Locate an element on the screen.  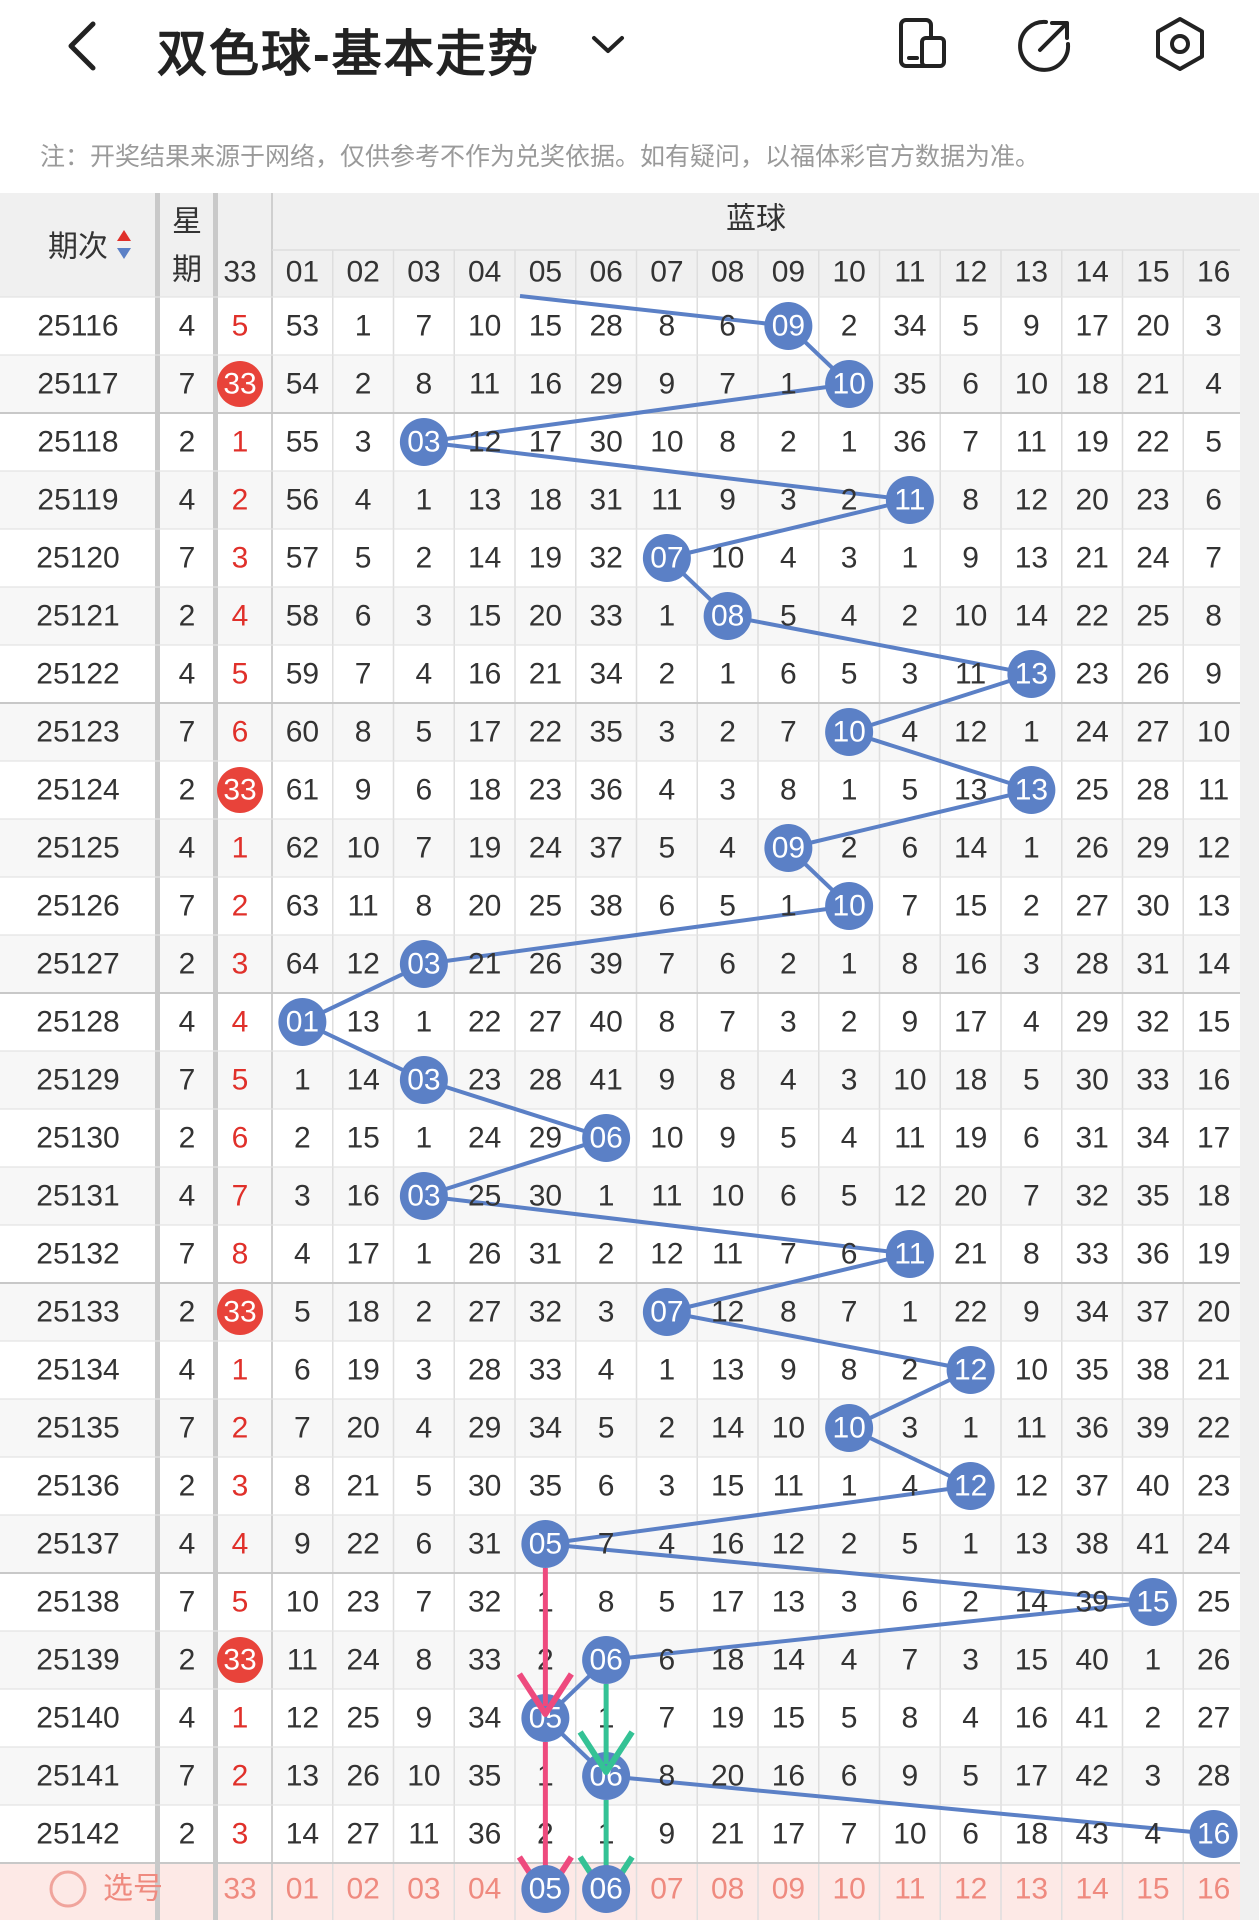
red-miss-count: 3 is located at coordinates (240, 1834).